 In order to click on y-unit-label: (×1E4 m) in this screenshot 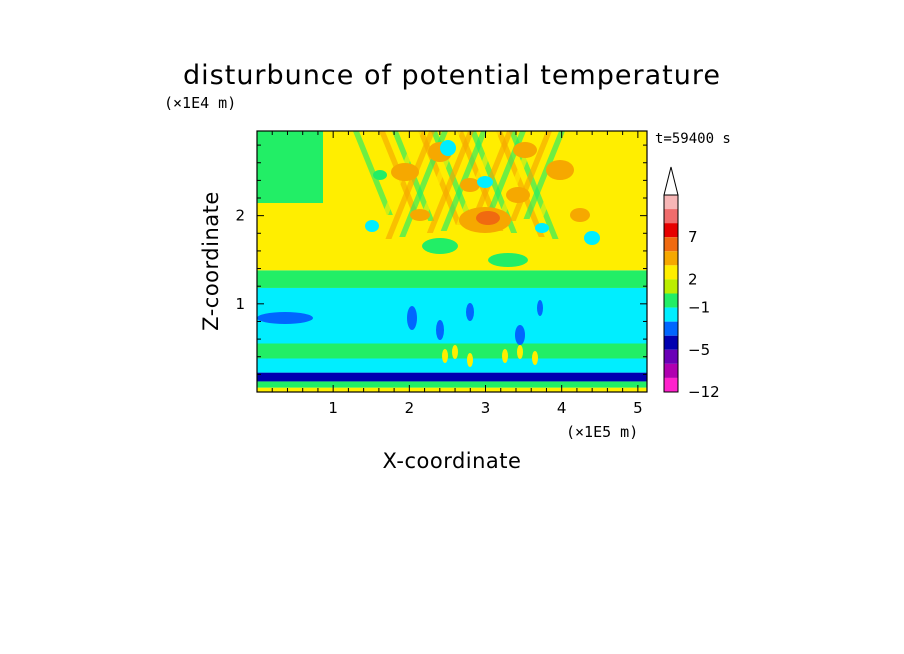, I will do `click(200, 103)`.